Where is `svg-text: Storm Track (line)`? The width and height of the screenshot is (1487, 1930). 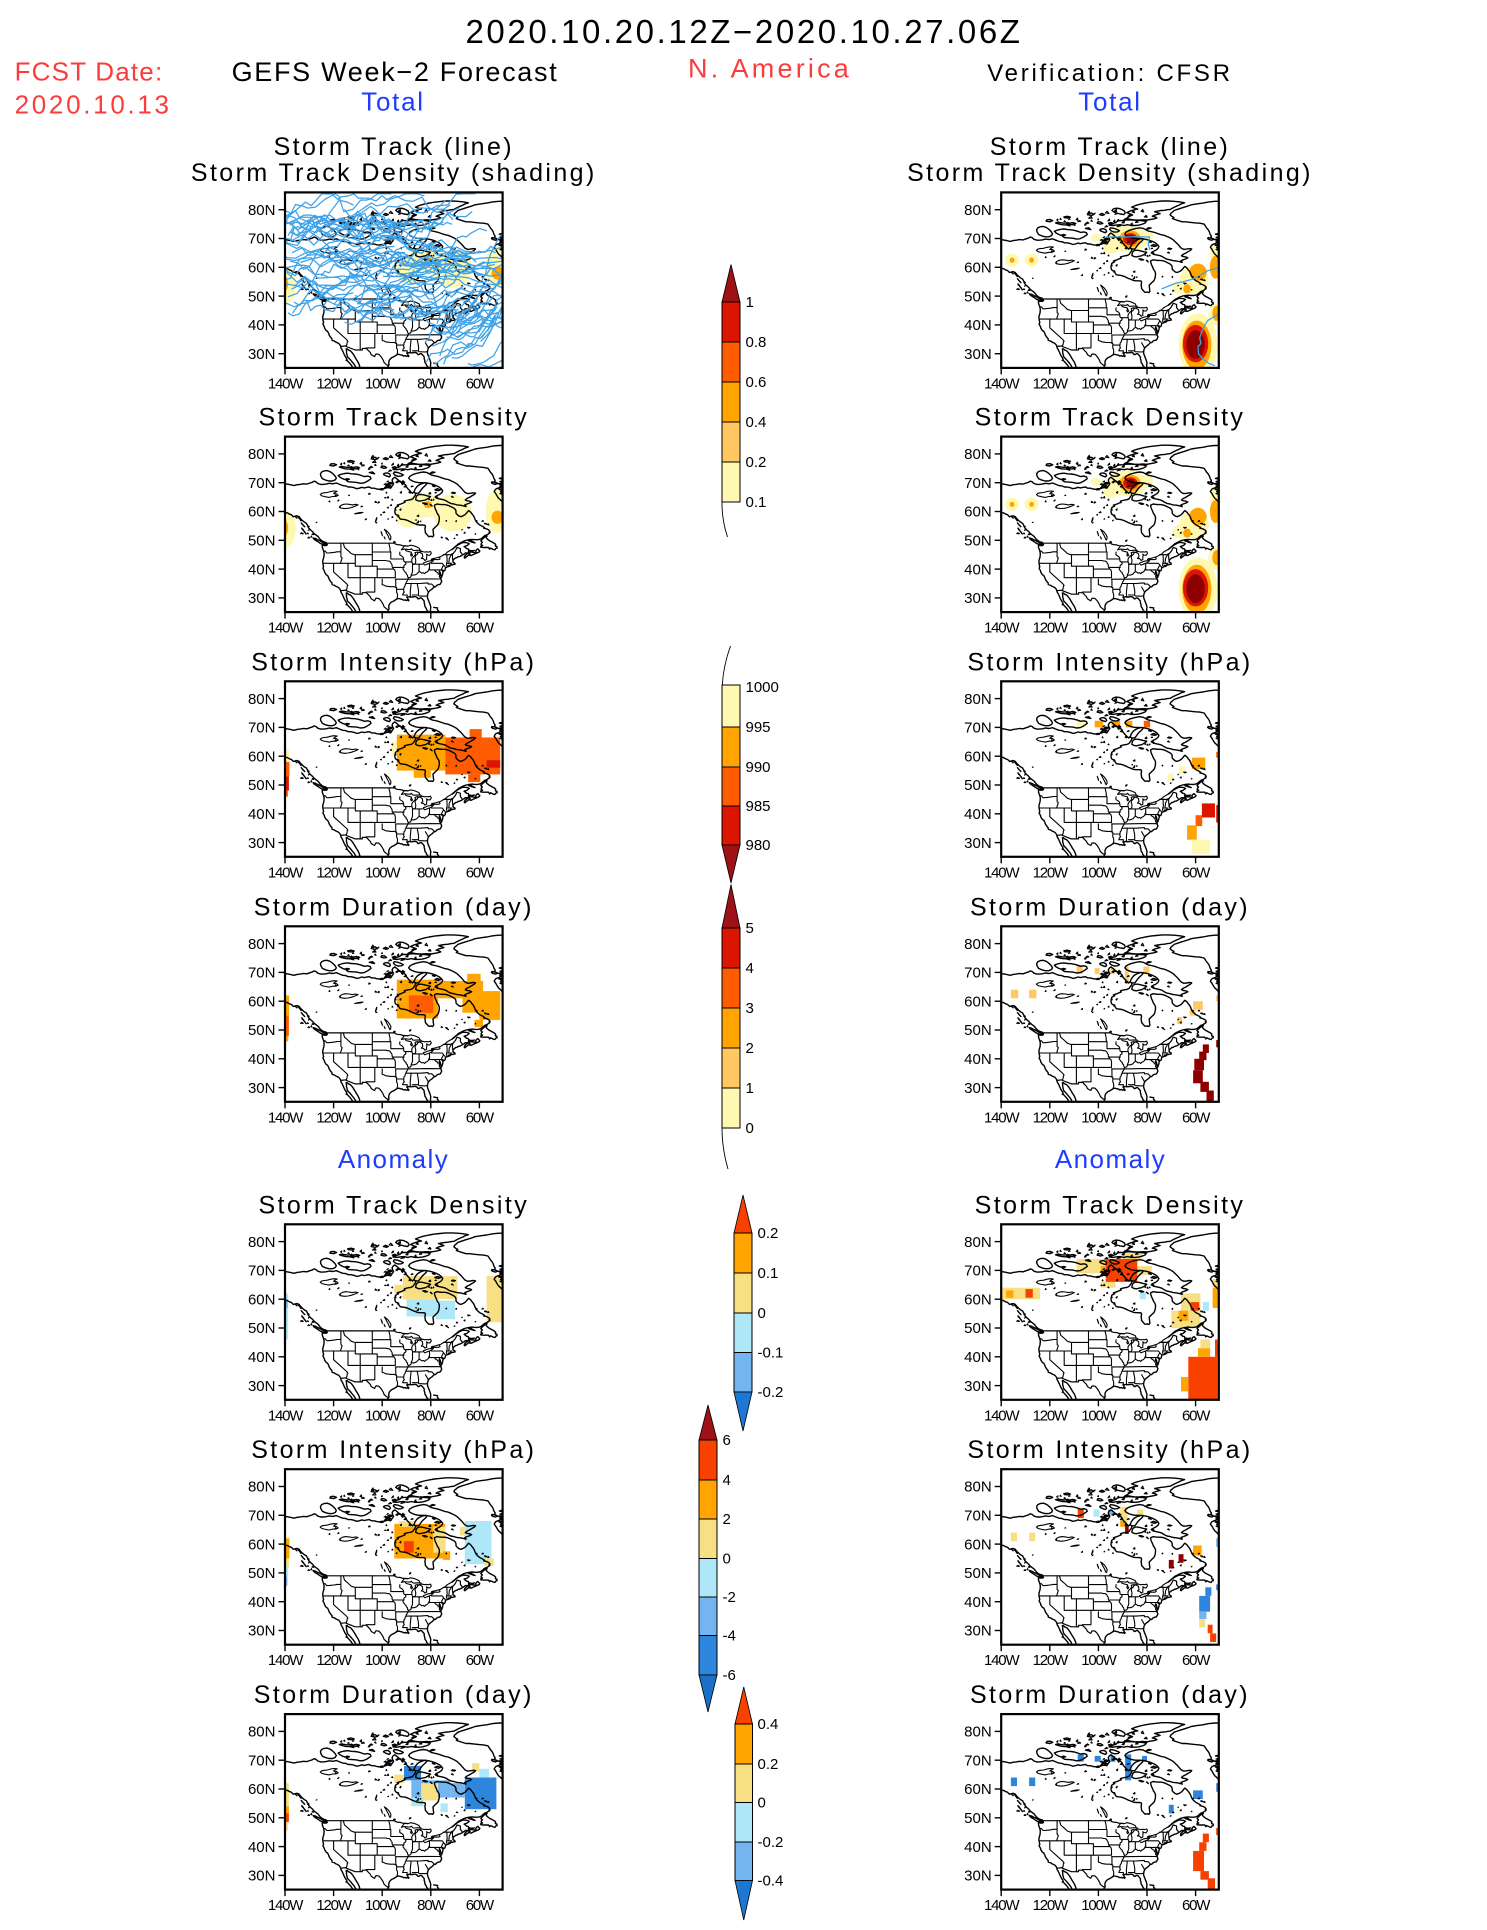
svg-text: Storm Track (line) is located at coordinates (1110, 147).